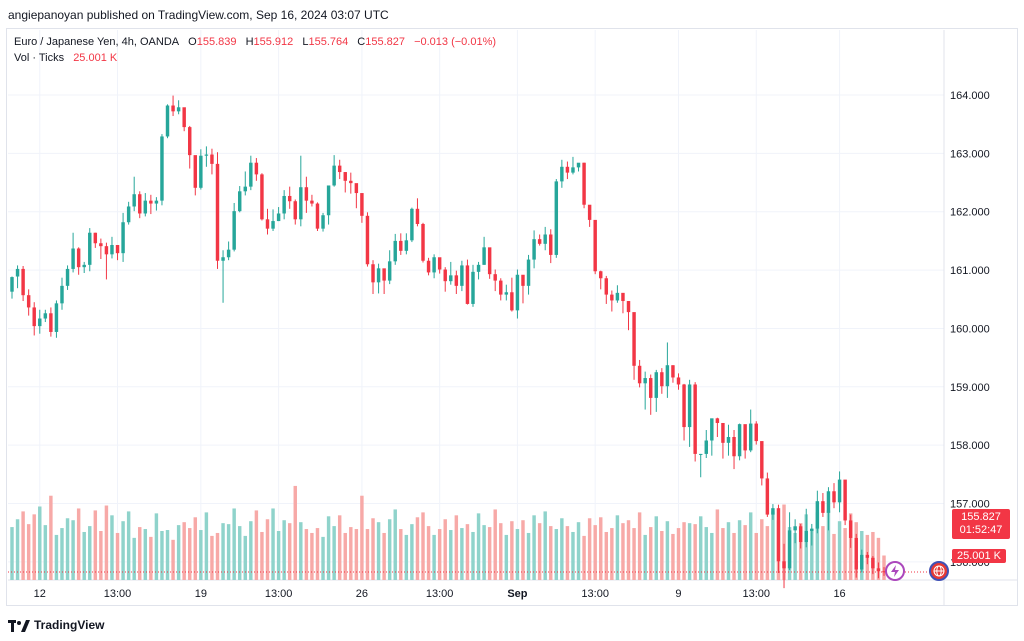 The width and height of the screenshot is (1024, 641). Describe the element at coordinates (970, 271) in the screenshot. I see `y-tick-label: 161.000` at that location.